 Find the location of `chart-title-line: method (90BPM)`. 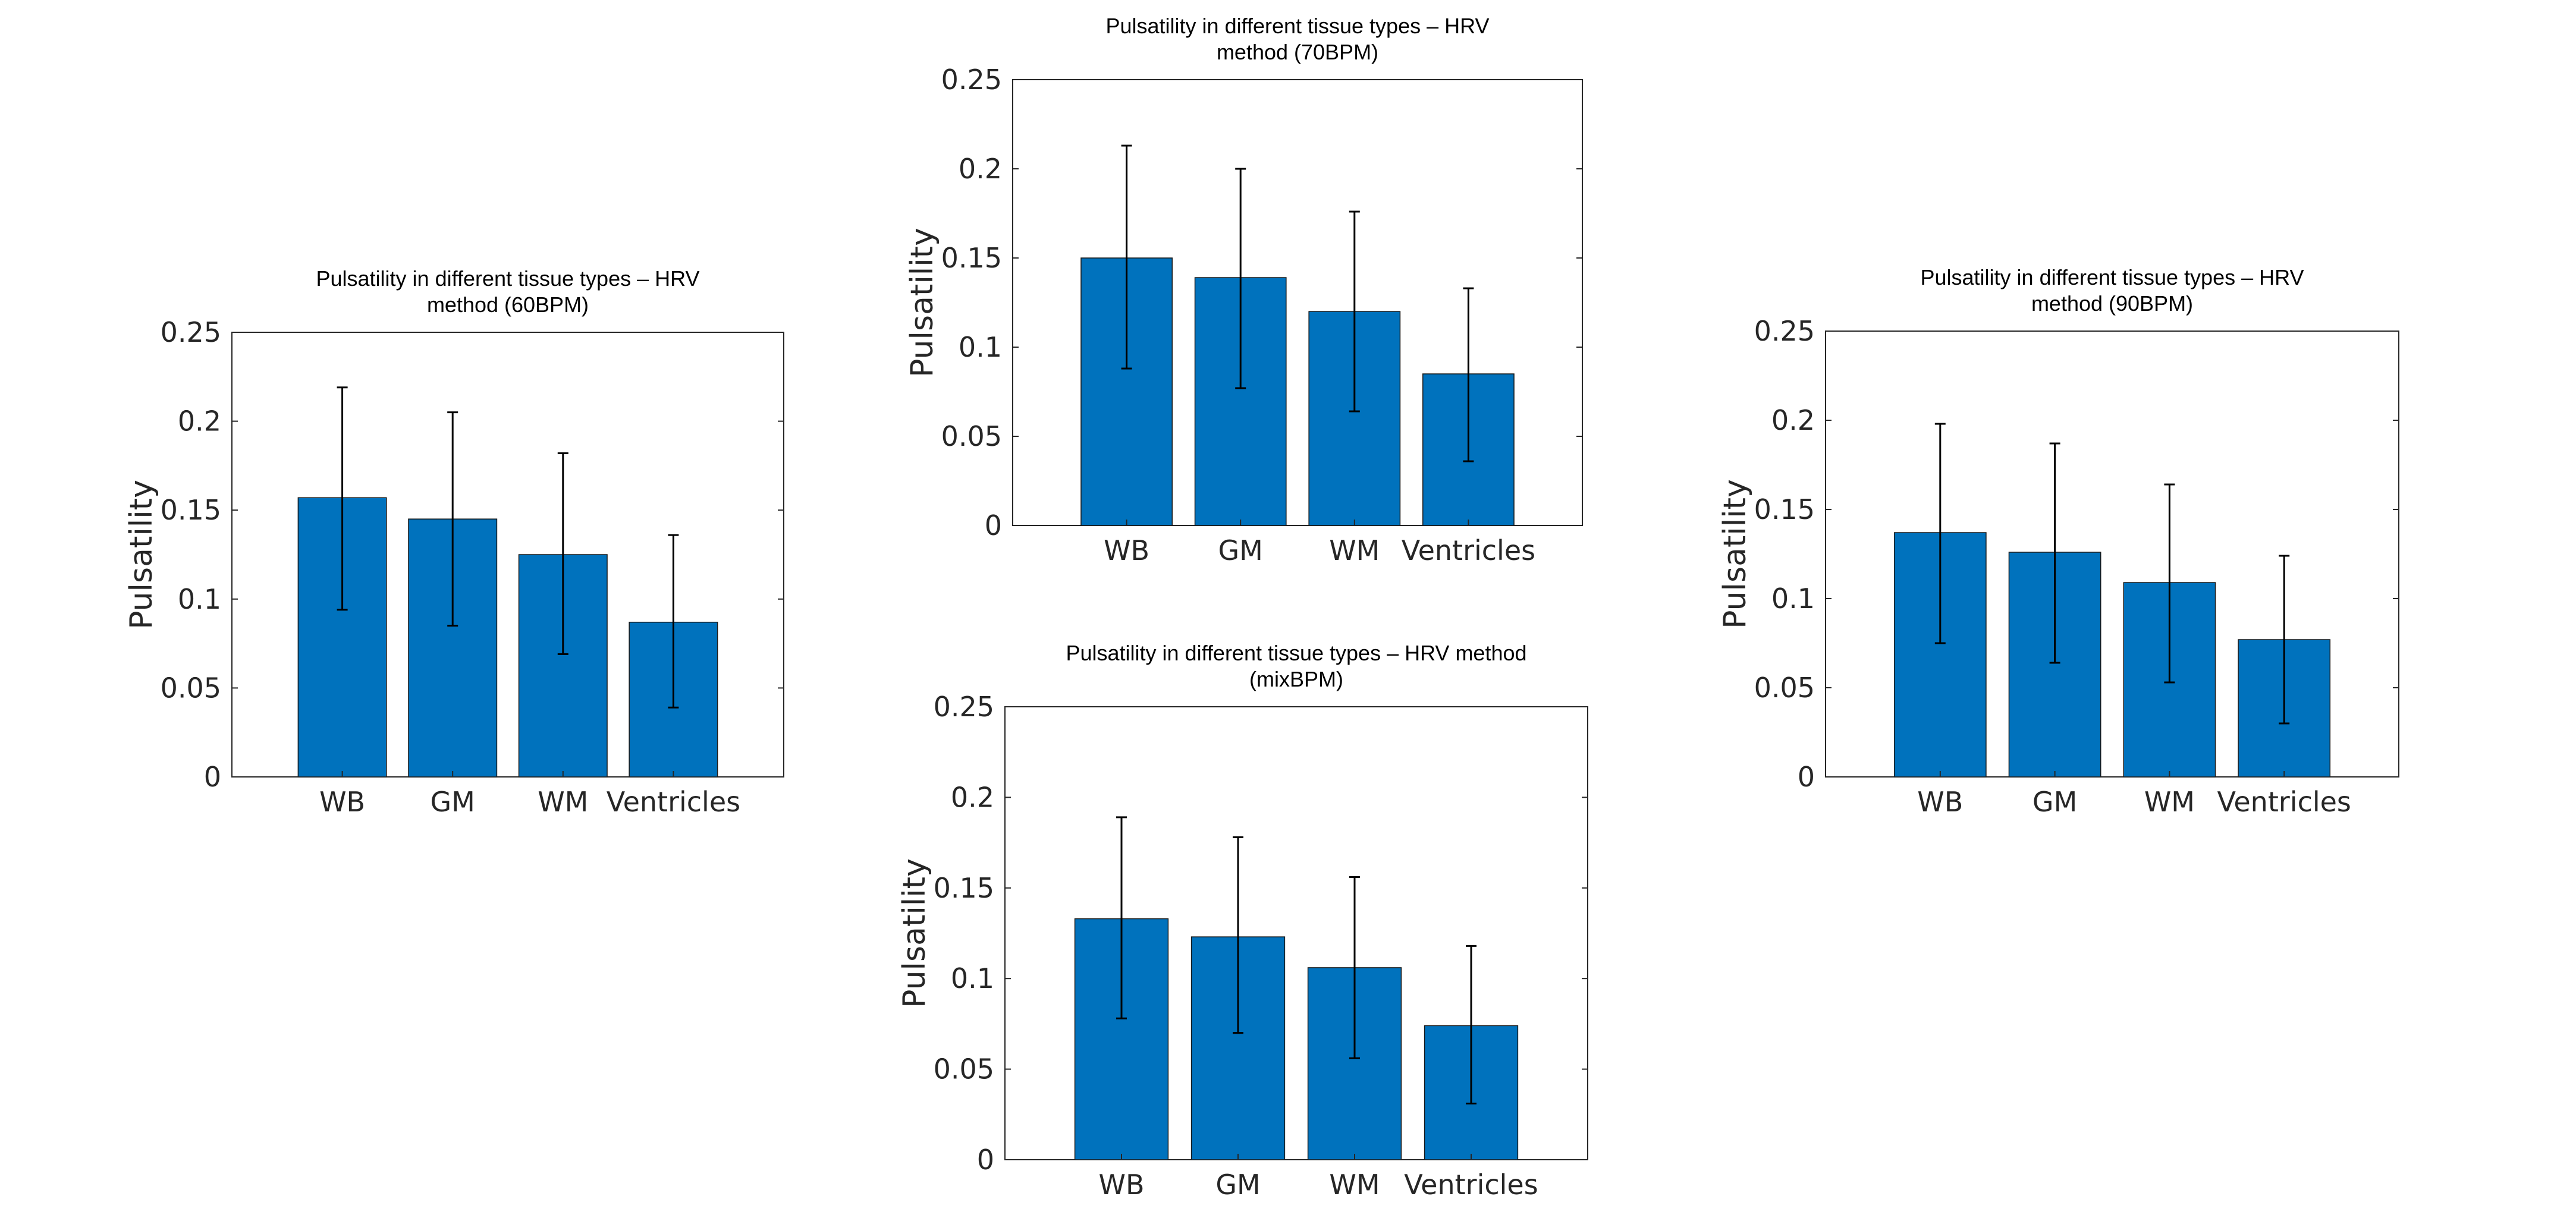

chart-title-line: method (90BPM) is located at coordinates (2112, 303).